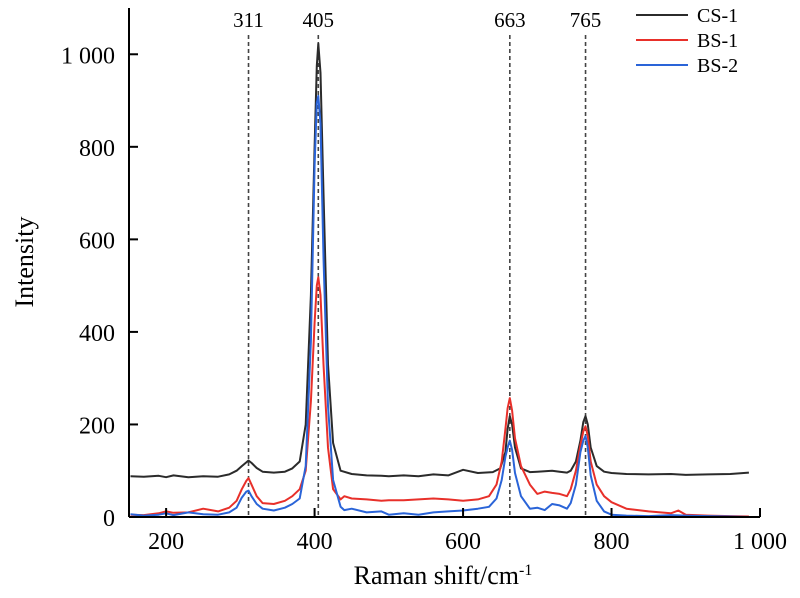  I want to click on x-tick-label: 400, so click(315, 542).